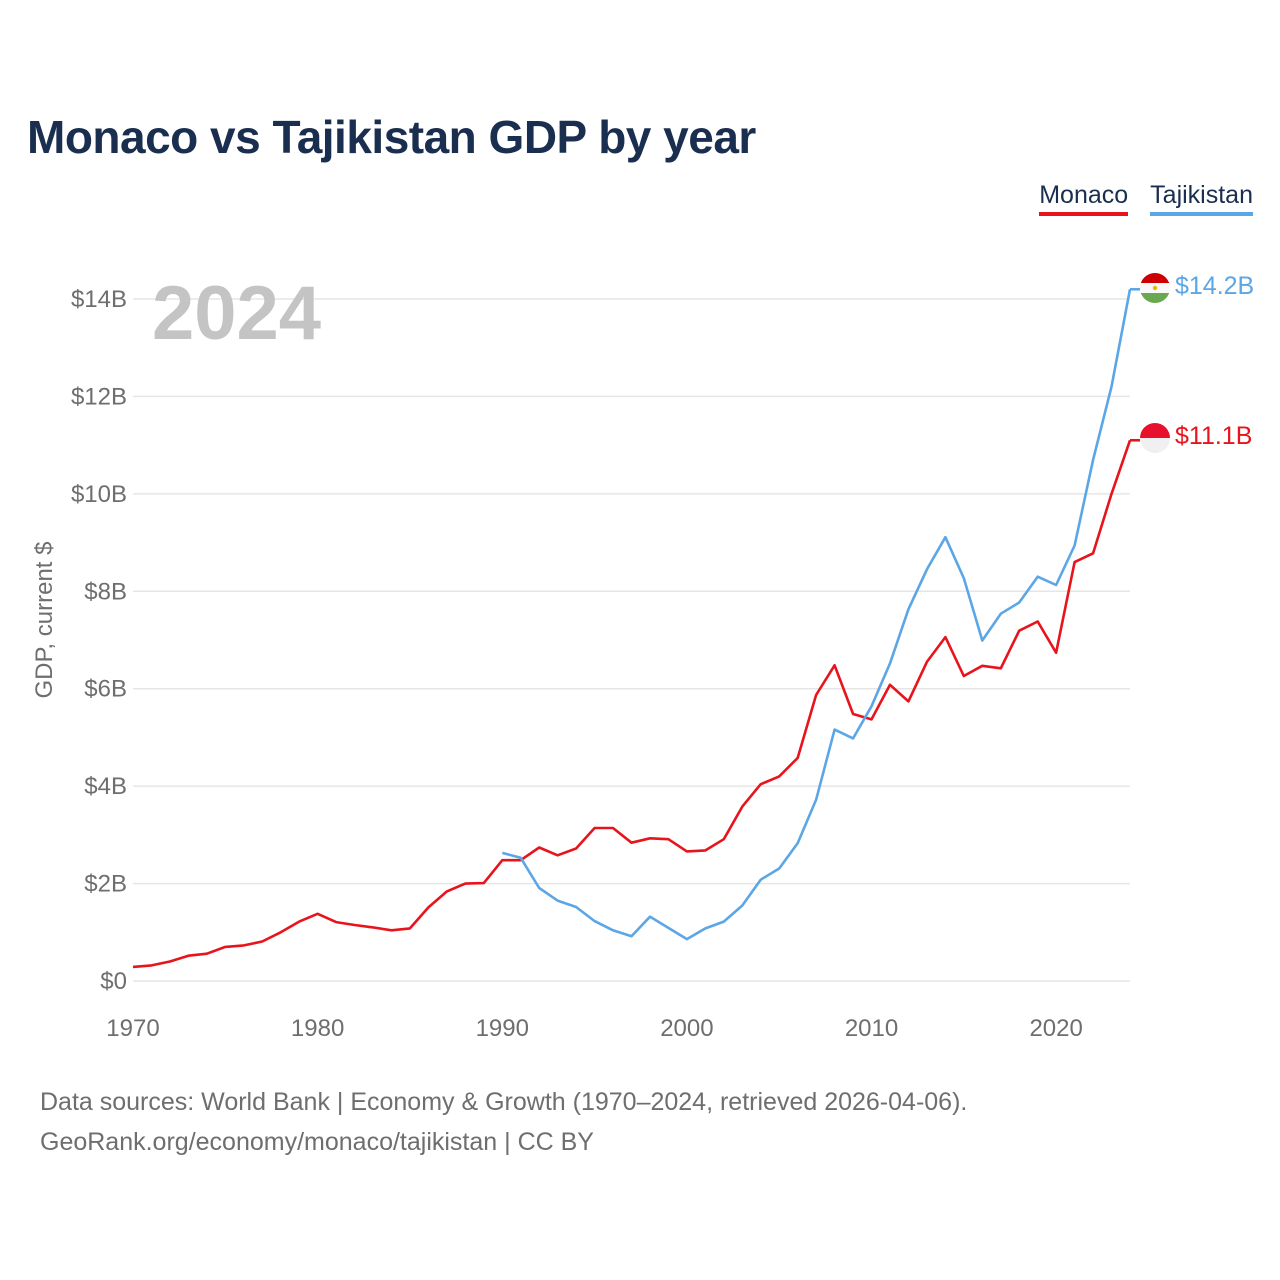  What do you see at coordinates (1155, 288) in the screenshot?
I see `tajikistan-flag-icon` at bounding box center [1155, 288].